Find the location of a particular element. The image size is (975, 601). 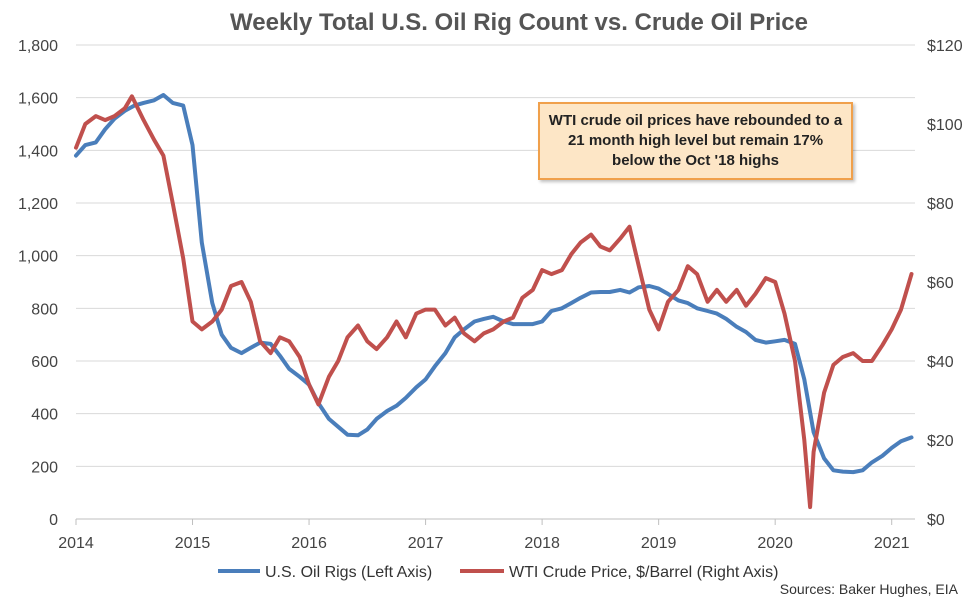

x-tick-label: 2014 is located at coordinates (76, 543).